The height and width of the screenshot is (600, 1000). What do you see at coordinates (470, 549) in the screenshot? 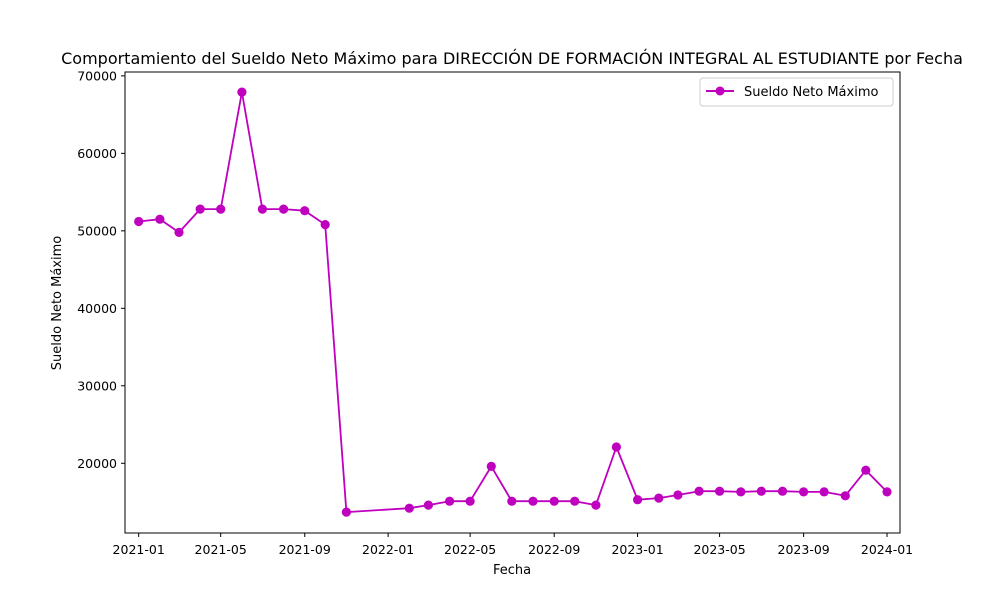
I see `x-tick-label: 2022-05` at bounding box center [470, 549].